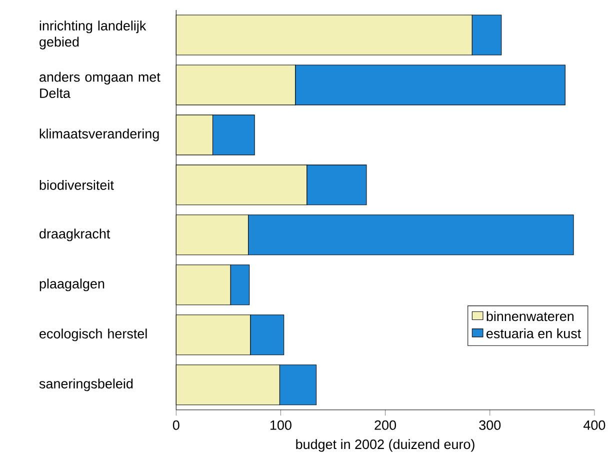 The width and height of the screenshot is (614, 469). What do you see at coordinates (93, 35) in the screenshot?
I see `y-tick-label: inrichting landelijk gebied` at bounding box center [93, 35].